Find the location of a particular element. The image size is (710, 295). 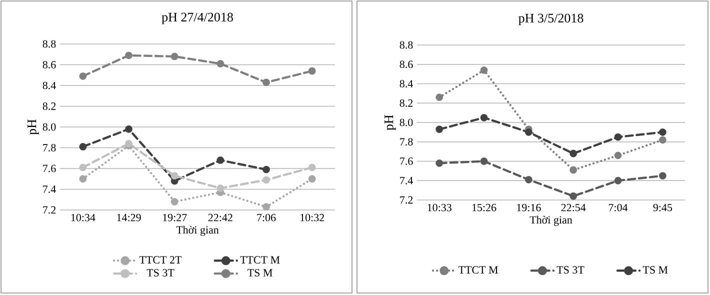

chart-title: pH 27/4/2018 is located at coordinates (197, 18).